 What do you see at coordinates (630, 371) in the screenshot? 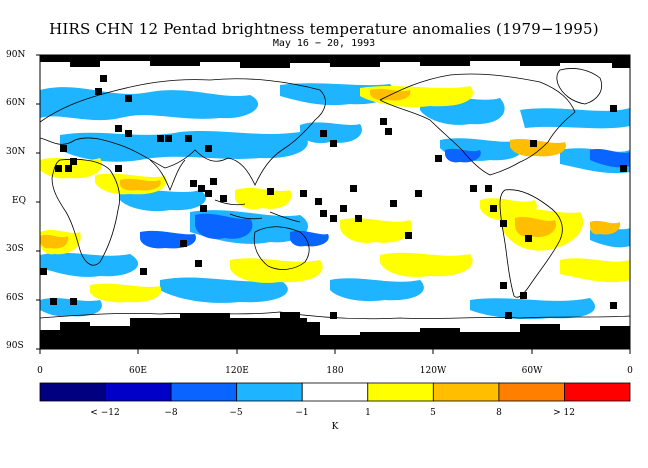
I see `lon-label-0-east: 0` at bounding box center [630, 371].